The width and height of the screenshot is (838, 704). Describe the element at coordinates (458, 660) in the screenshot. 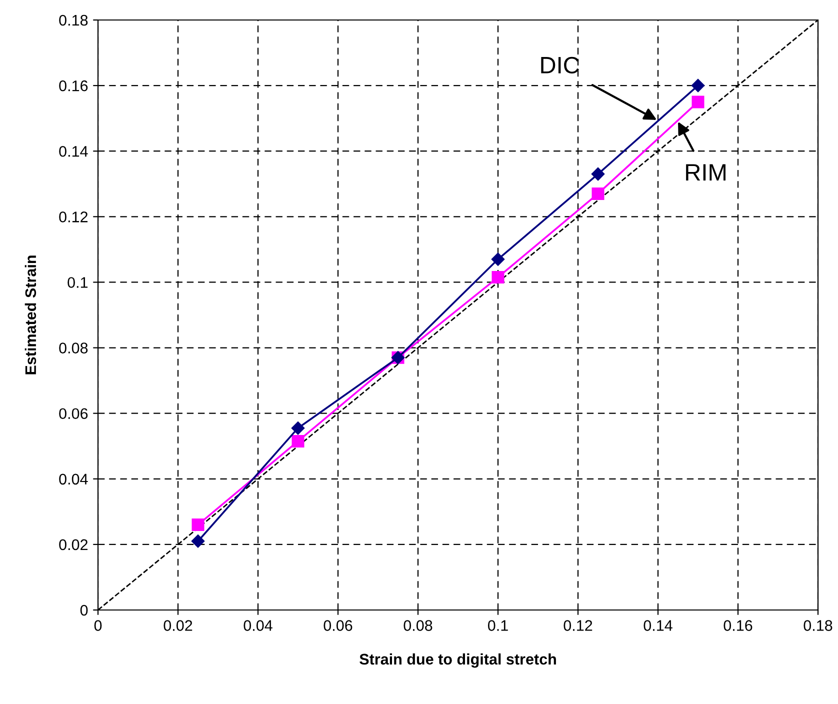

I see `x-axis-title: Strain due to digital stretch` at that location.